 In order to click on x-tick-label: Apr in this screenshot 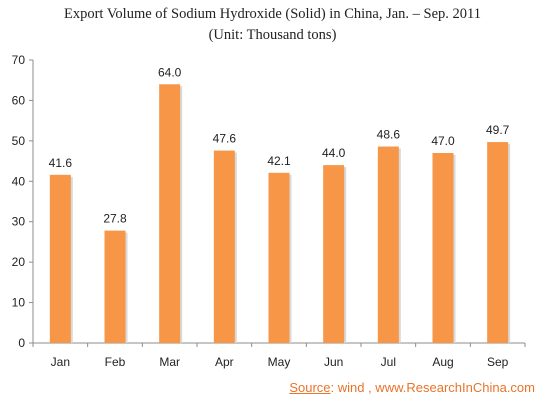, I will do `click(224, 362)`.